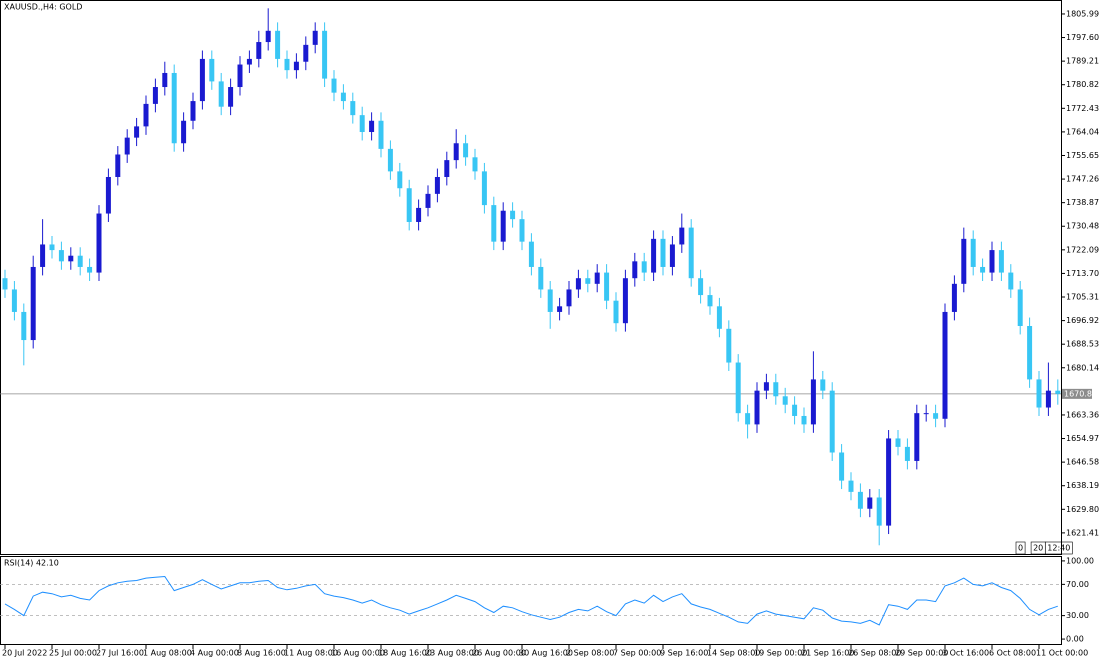 This screenshot has height=660, width=1100. I want to click on y-tick-label: 100.00, so click(1080, 560).